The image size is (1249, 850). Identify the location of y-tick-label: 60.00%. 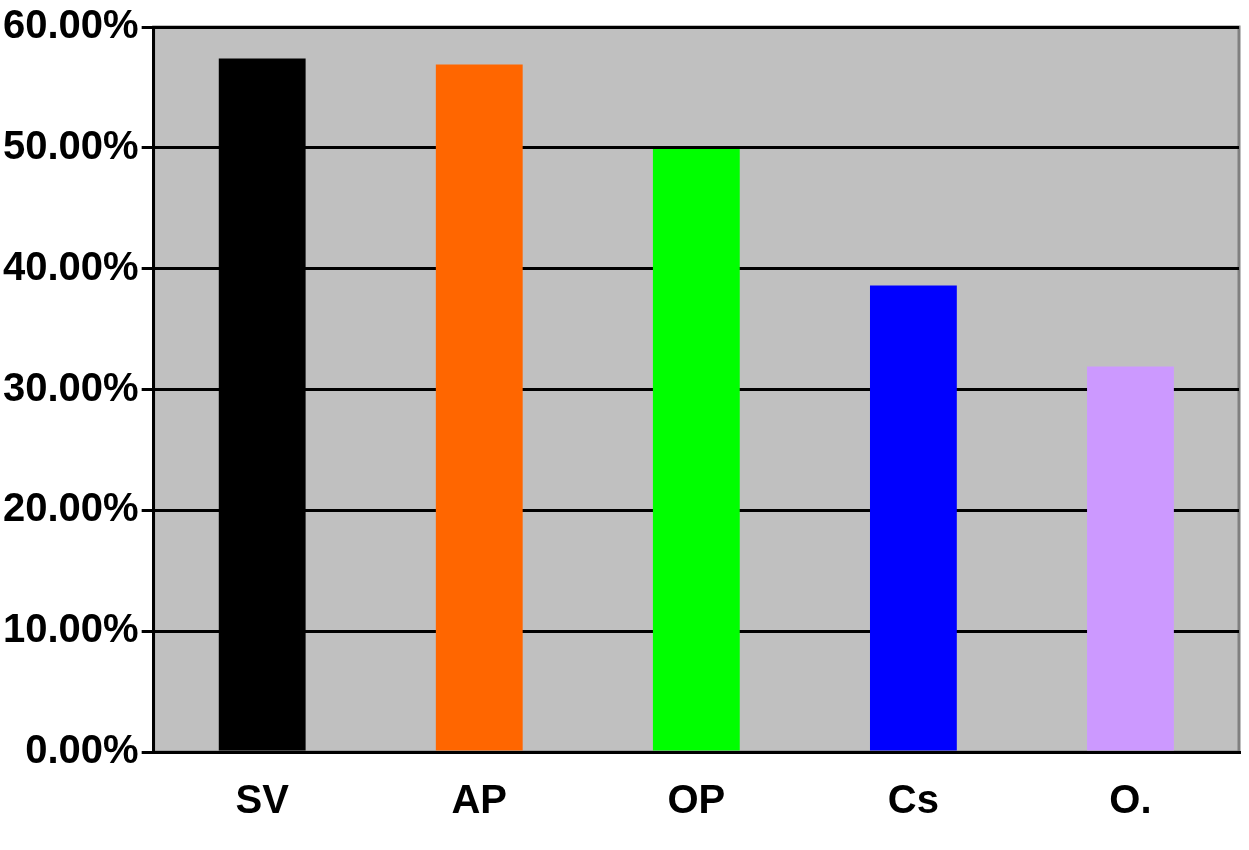
(70, 24).